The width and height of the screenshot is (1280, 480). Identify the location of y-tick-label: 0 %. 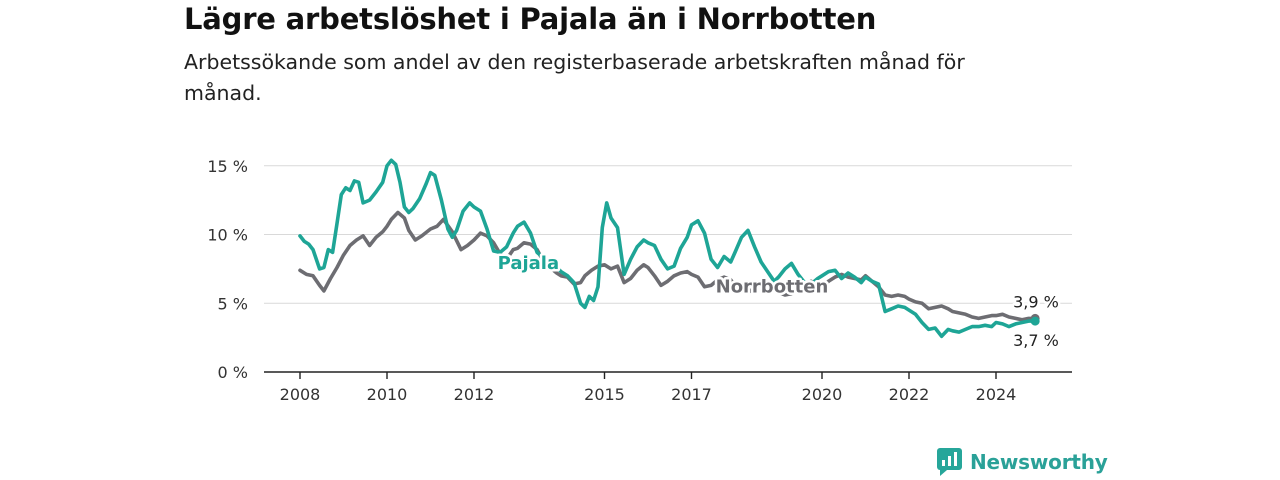
(233, 372).